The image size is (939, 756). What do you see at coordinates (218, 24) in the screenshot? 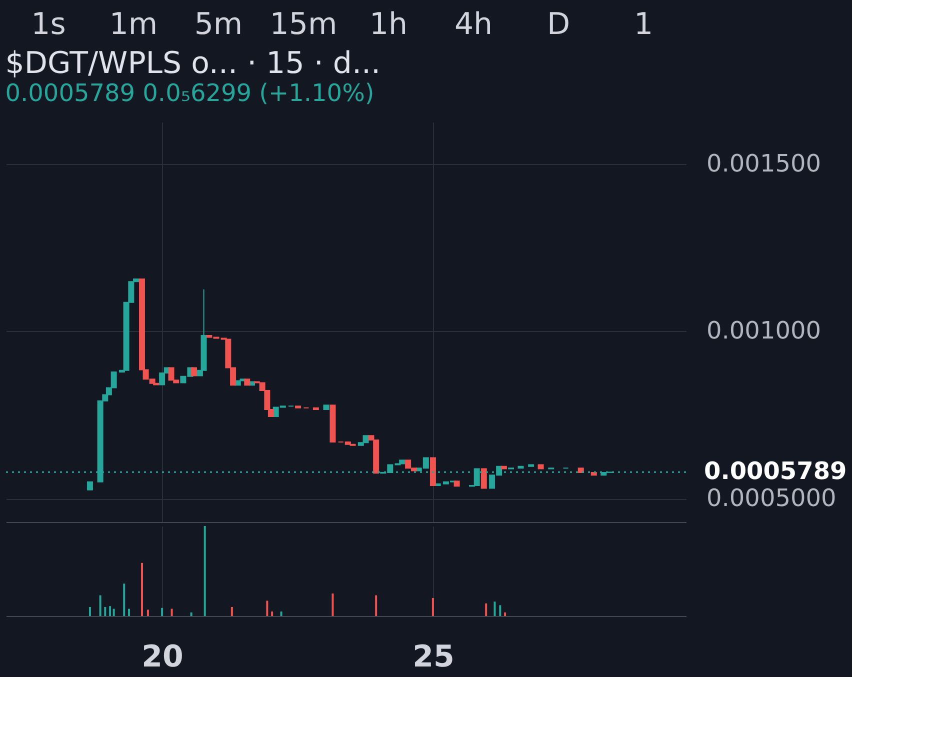
I see `text: 5m` at bounding box center [218, 24].